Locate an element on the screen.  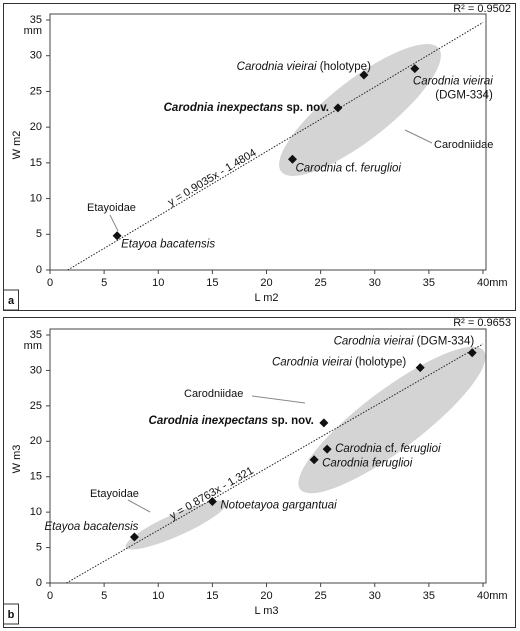
panel-letter-box is located at coordinates (11, 614).